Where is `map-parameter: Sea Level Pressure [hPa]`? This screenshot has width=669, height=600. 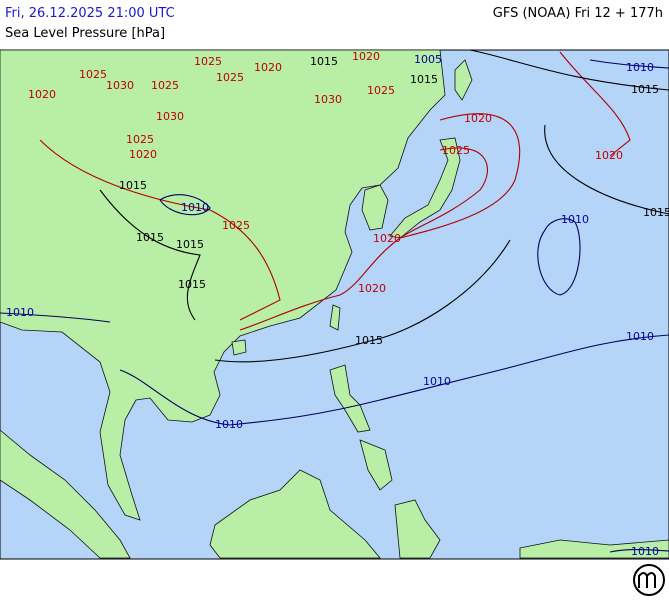 map-parameter: Sea Level Pressure [hPa] is located at coordinates (85, 33).